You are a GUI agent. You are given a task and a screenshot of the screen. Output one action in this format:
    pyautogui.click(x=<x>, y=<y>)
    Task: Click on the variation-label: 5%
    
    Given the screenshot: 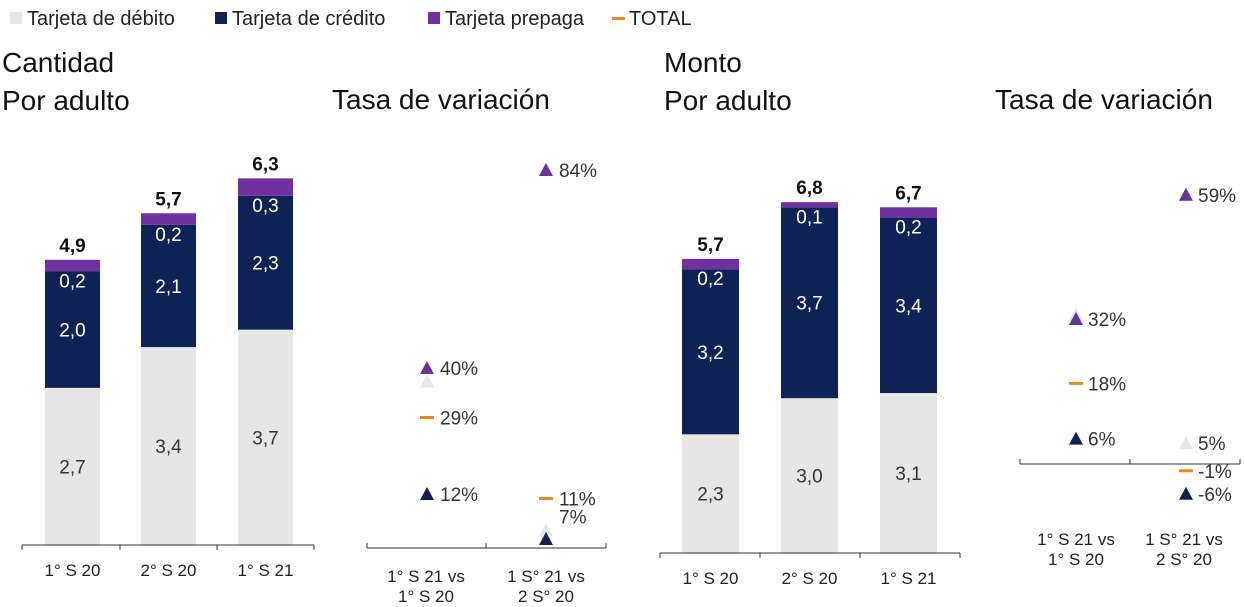 What is the action you would take?
    pyautogui.click(x=1212, y=444)
    